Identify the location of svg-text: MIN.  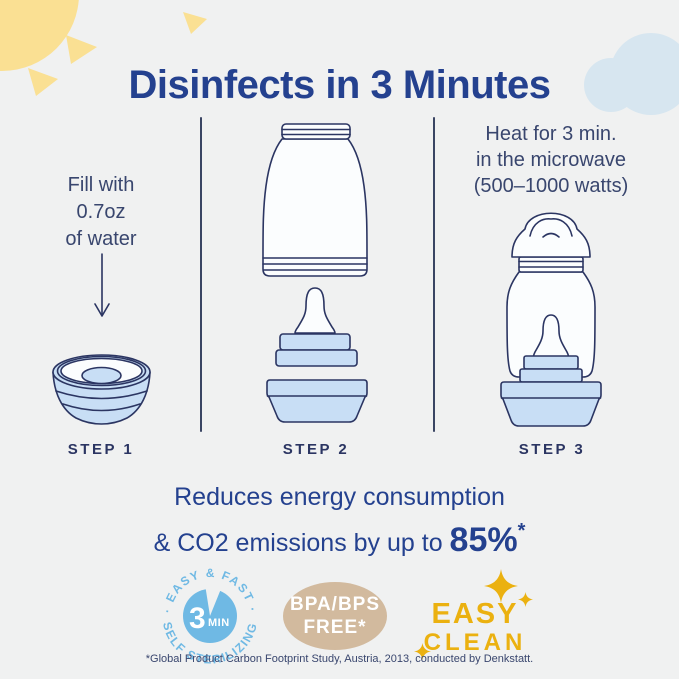
(219, 623).